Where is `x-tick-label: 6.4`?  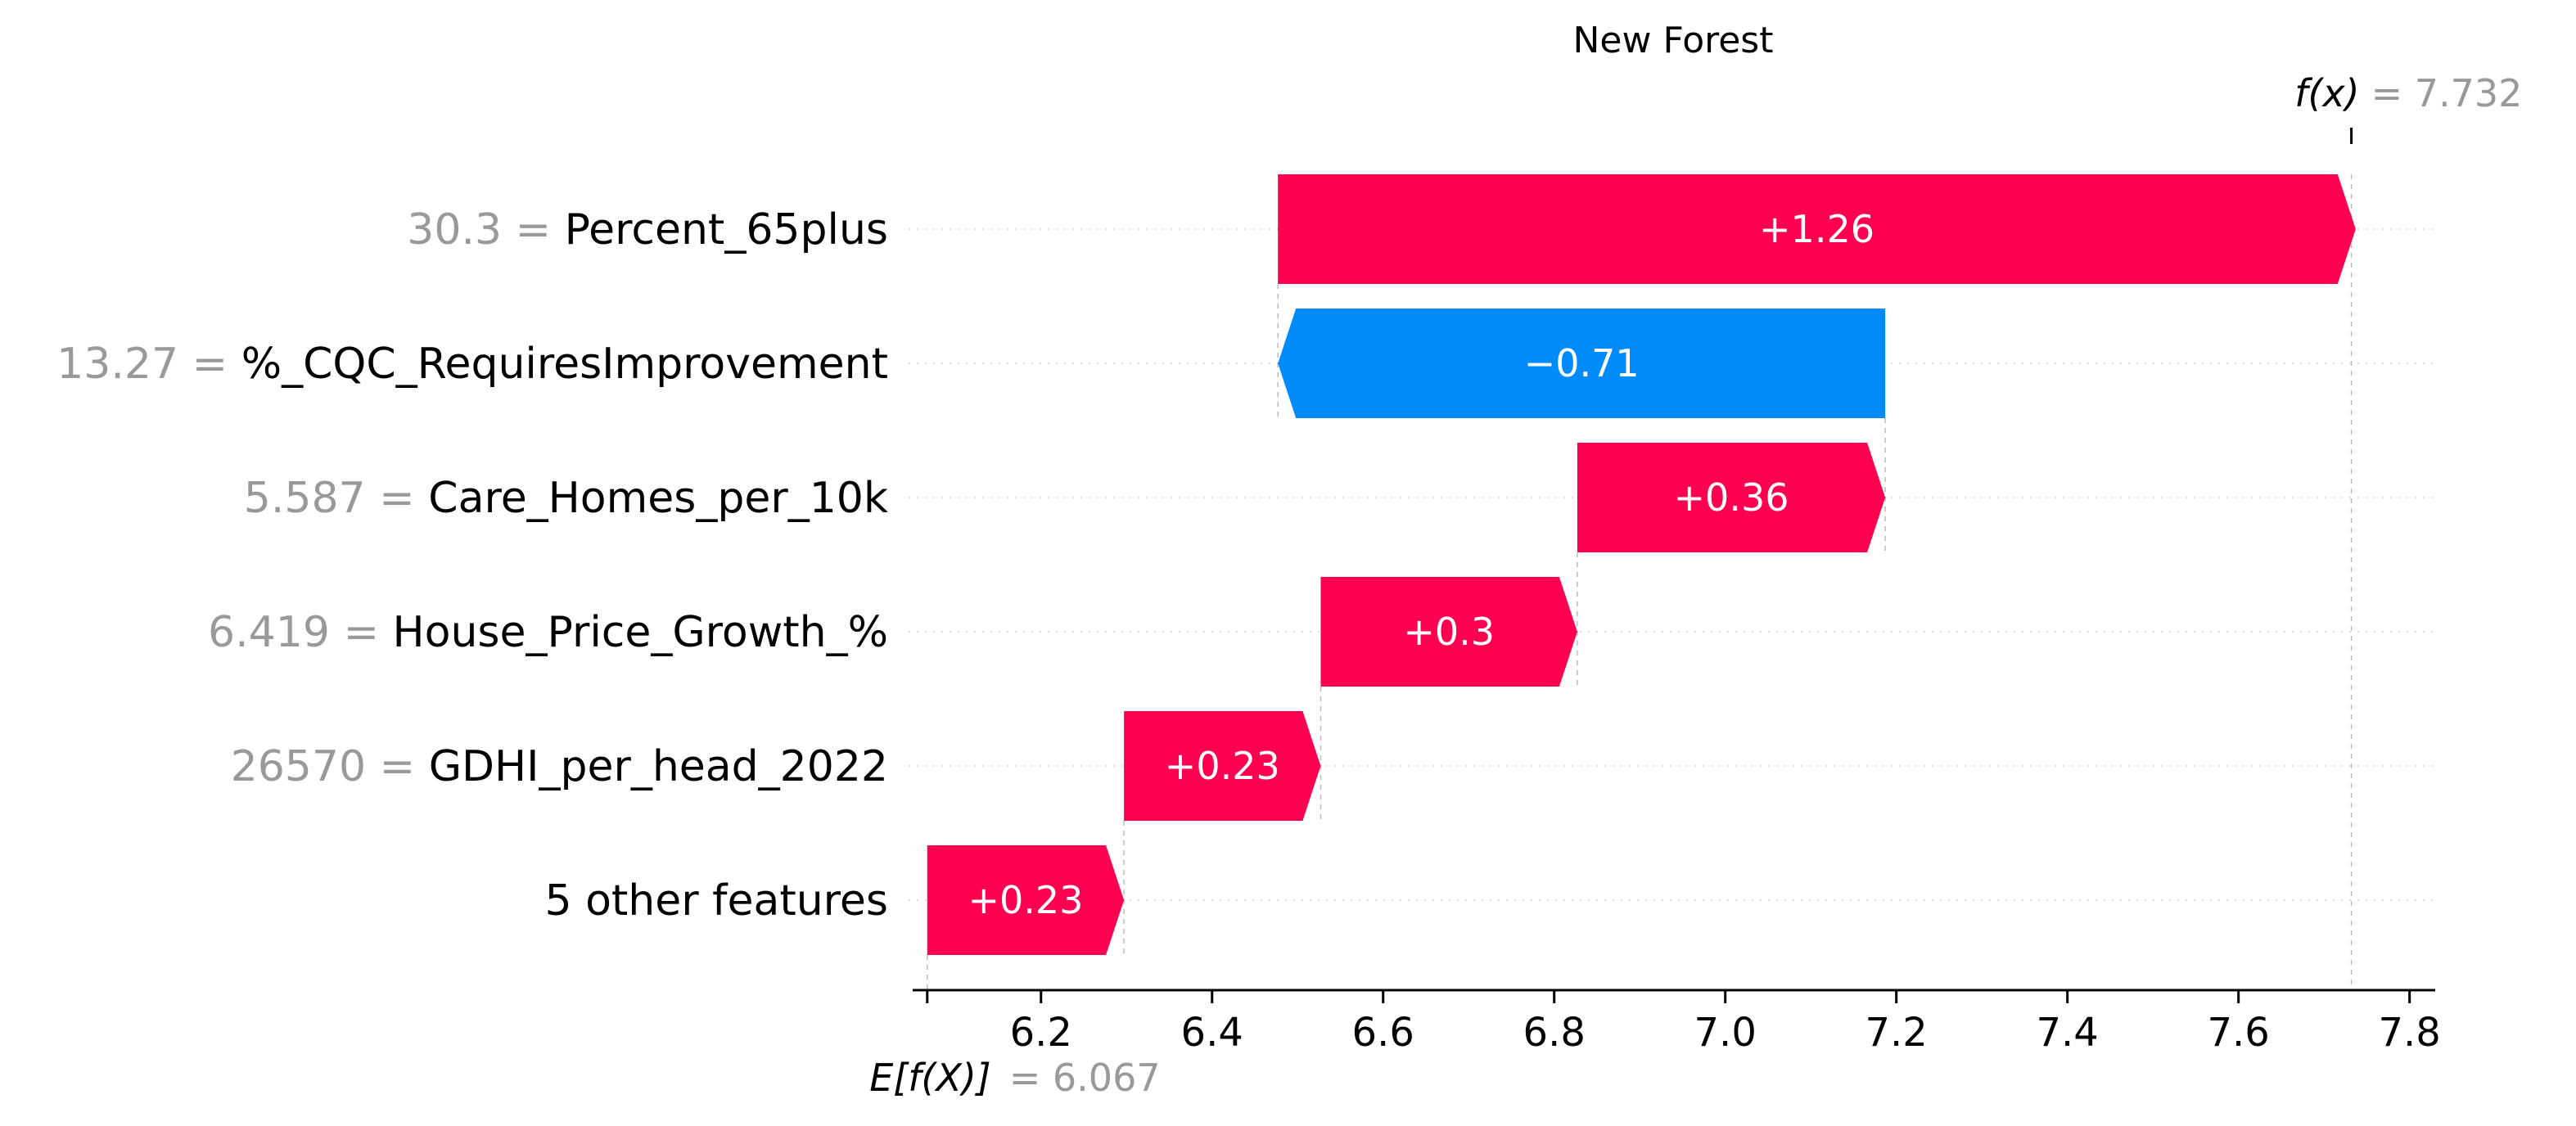
x-tick-label: 6.4 is located at coordinates (1212, 1033).